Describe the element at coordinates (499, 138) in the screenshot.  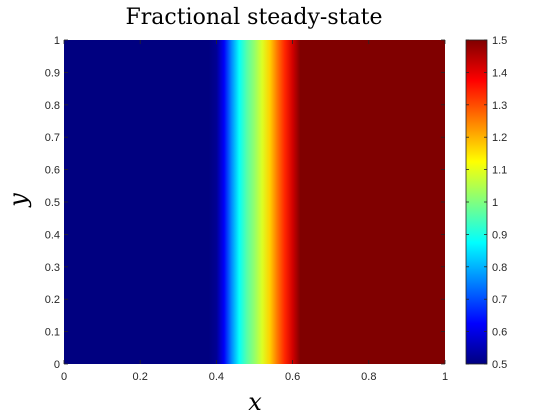
I see `colorbar-tick-label: 1.2` at that location.